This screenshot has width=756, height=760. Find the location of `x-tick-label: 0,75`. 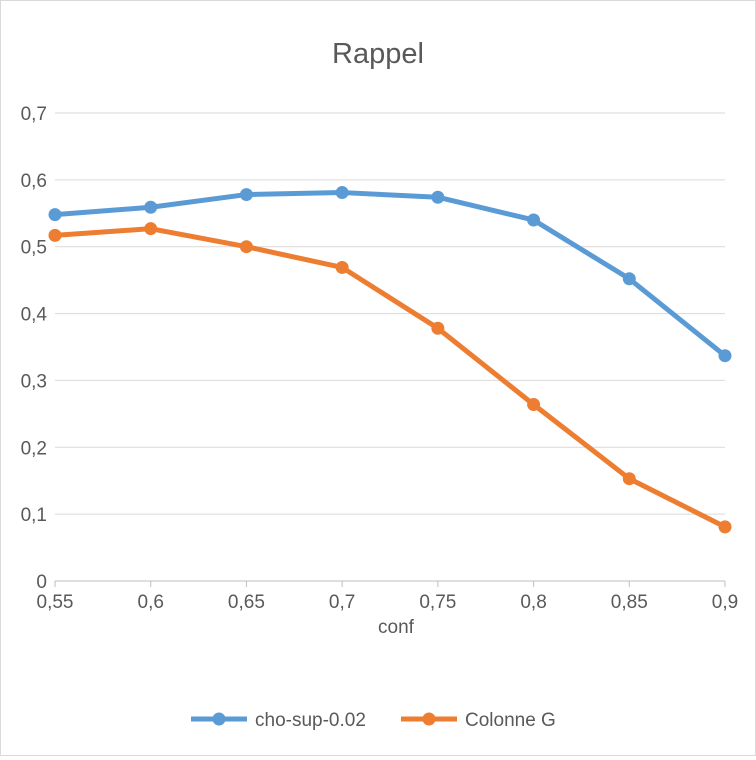

x-tick-label: 0,75 is located at coordinates (437, 602).